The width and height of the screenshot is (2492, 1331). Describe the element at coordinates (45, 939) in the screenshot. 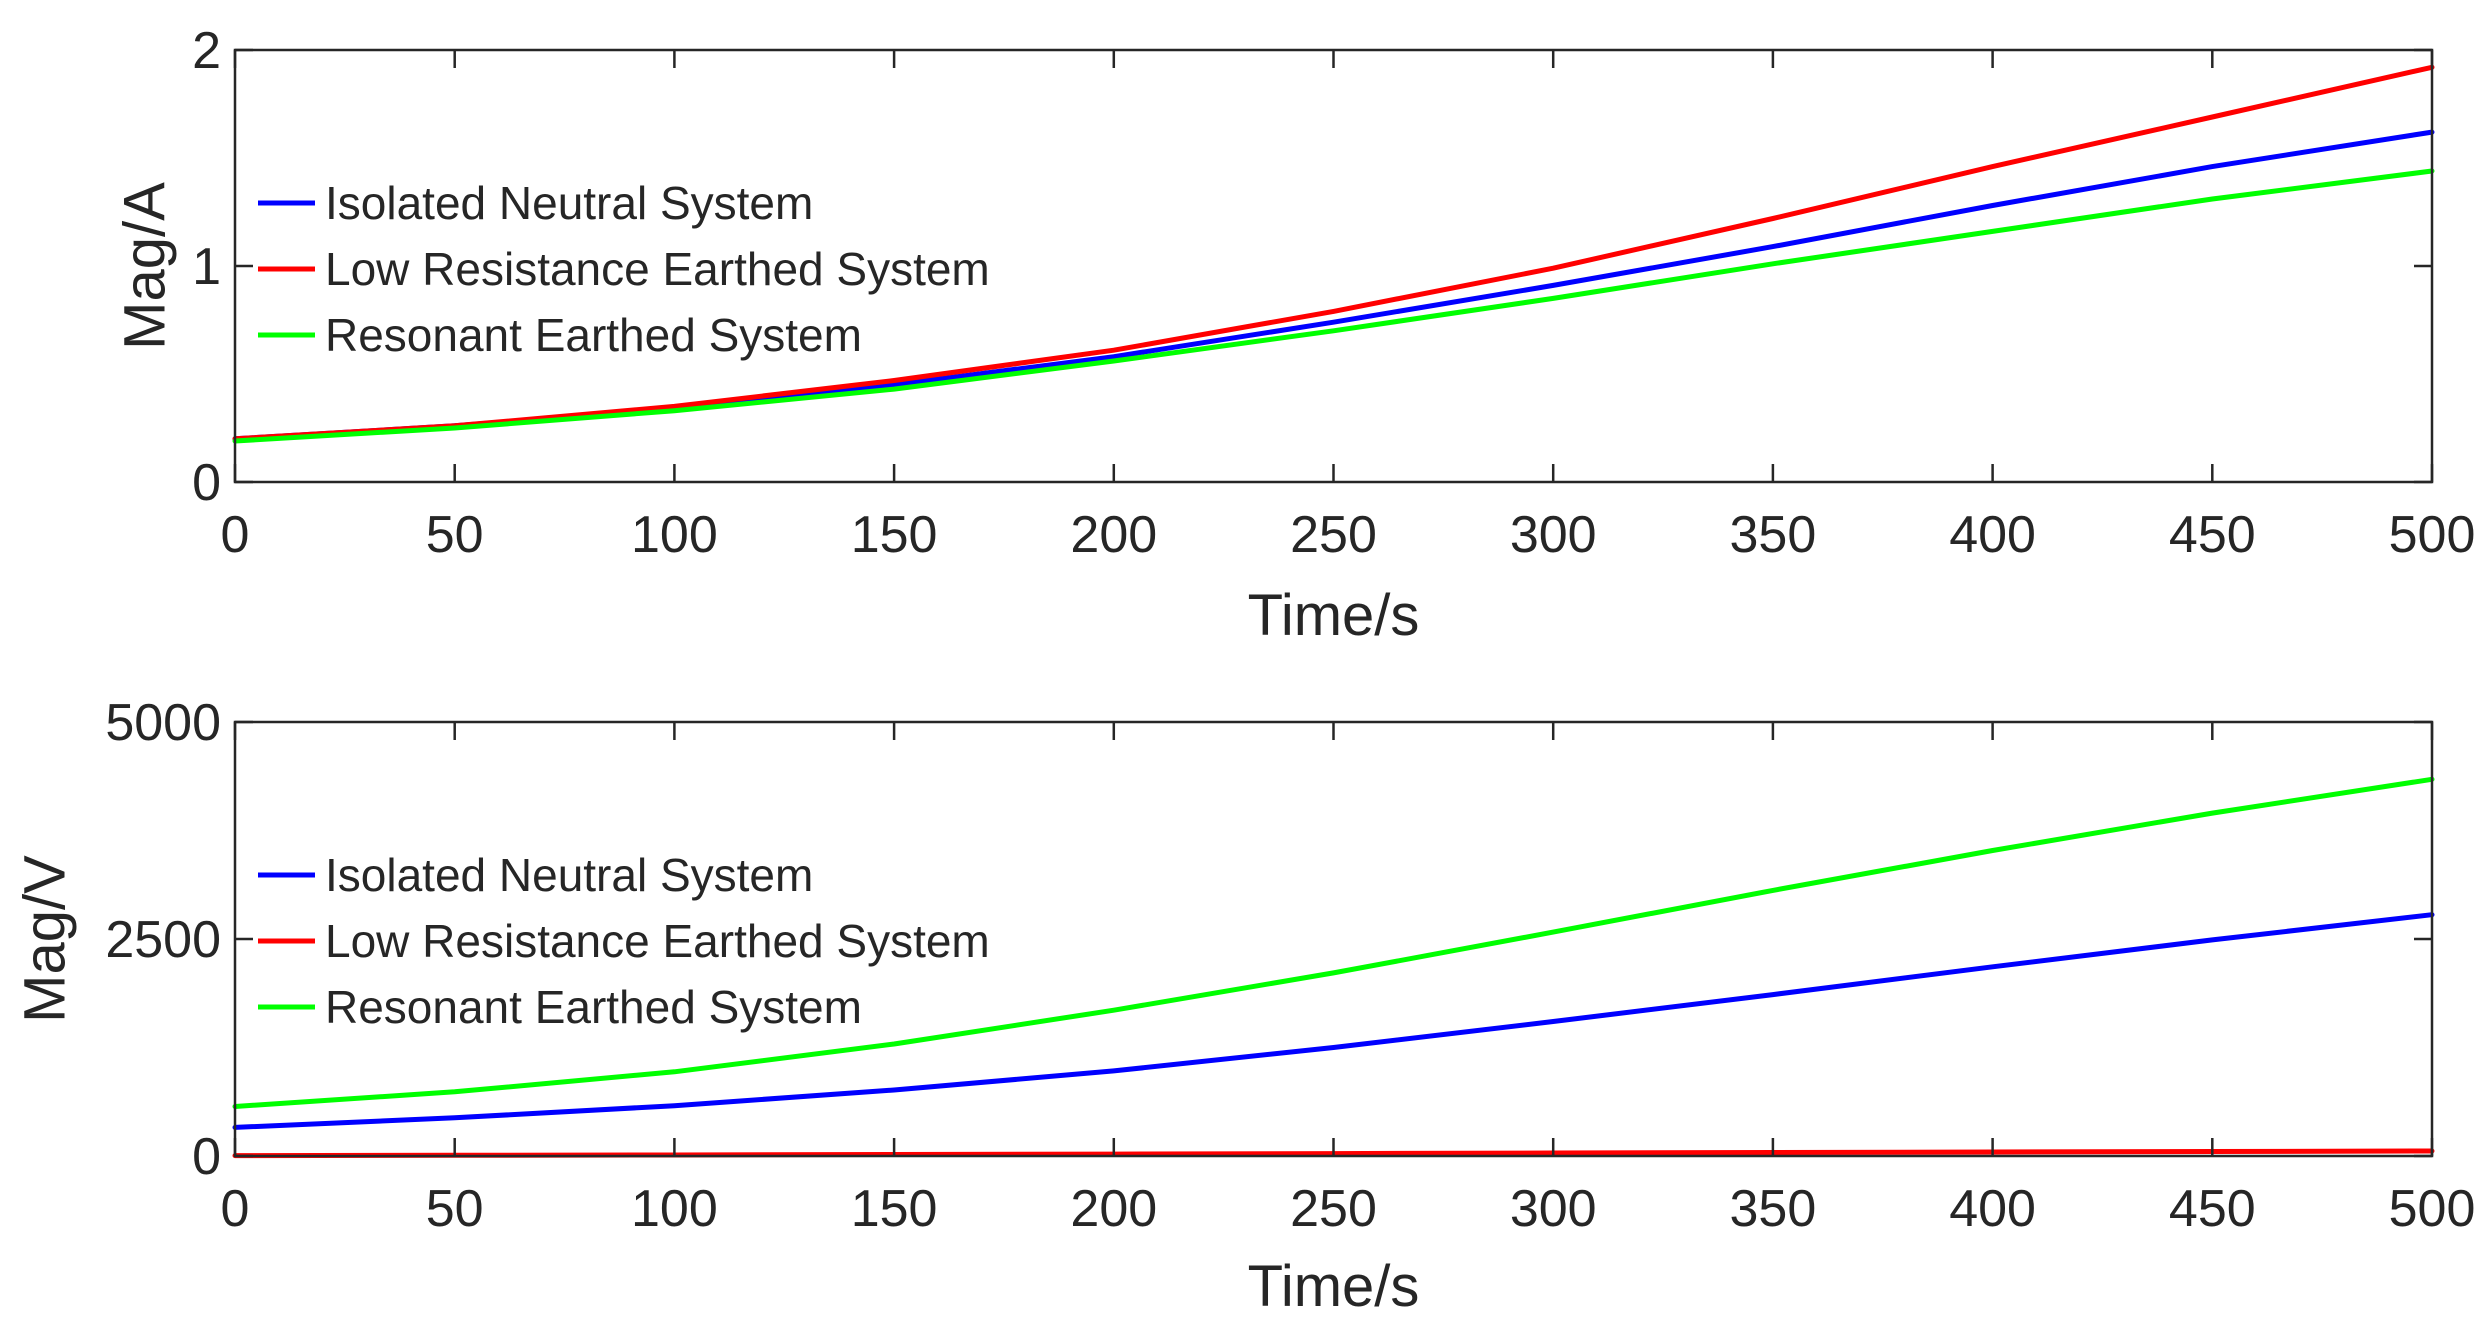

I see `y-axis-label: Mag/V` at that location.